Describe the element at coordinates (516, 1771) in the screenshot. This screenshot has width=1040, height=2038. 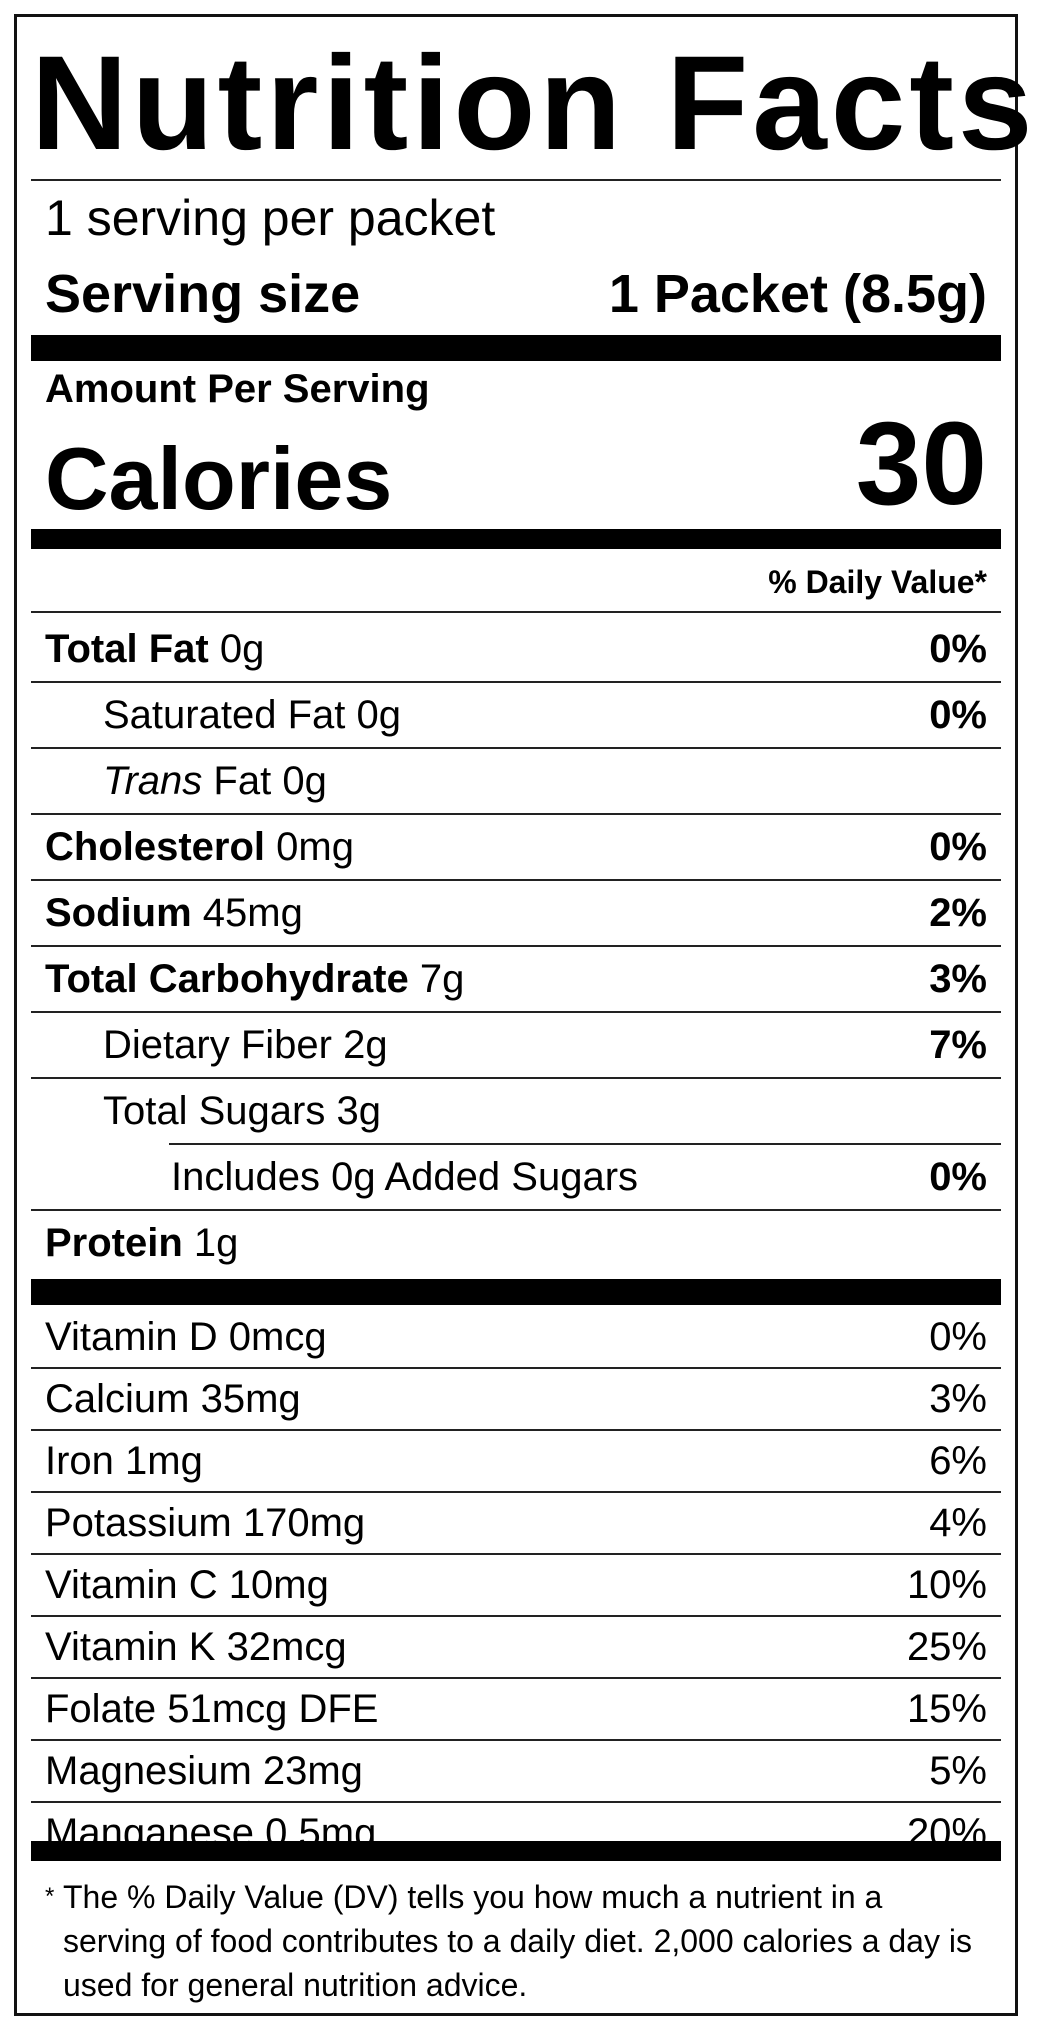
I see `vitamin-row: Magnesium 23mg 5%` at that location.